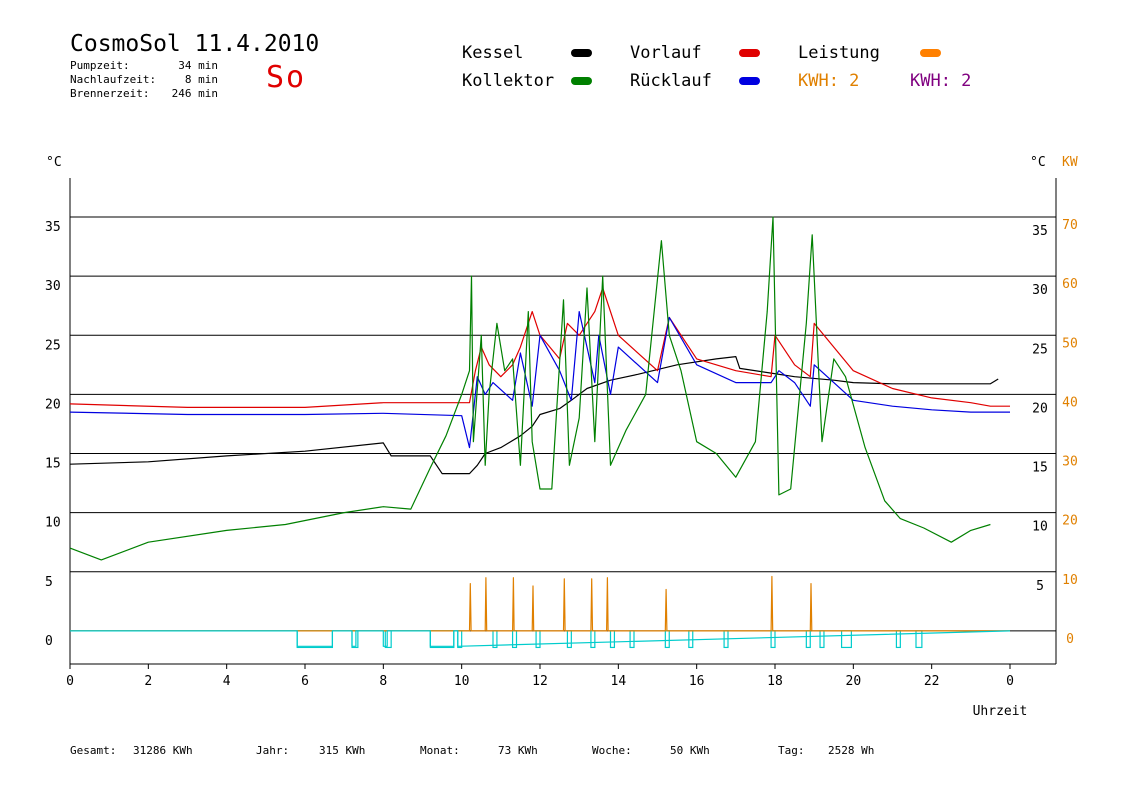  Describe the element at coordinates (100, 65) in the screenshot. I see `stat-pumpzeit-label: Pumpzeit:` at that location.